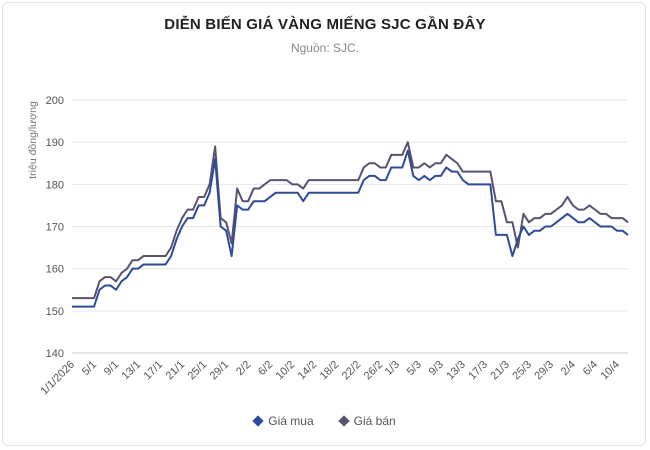 The height and width of the screenshot is (450, 650). What do you see at coordinates (55, 312) in the screenshot?
I see `y-tick-label: 150` at bounding box center [55, 312].